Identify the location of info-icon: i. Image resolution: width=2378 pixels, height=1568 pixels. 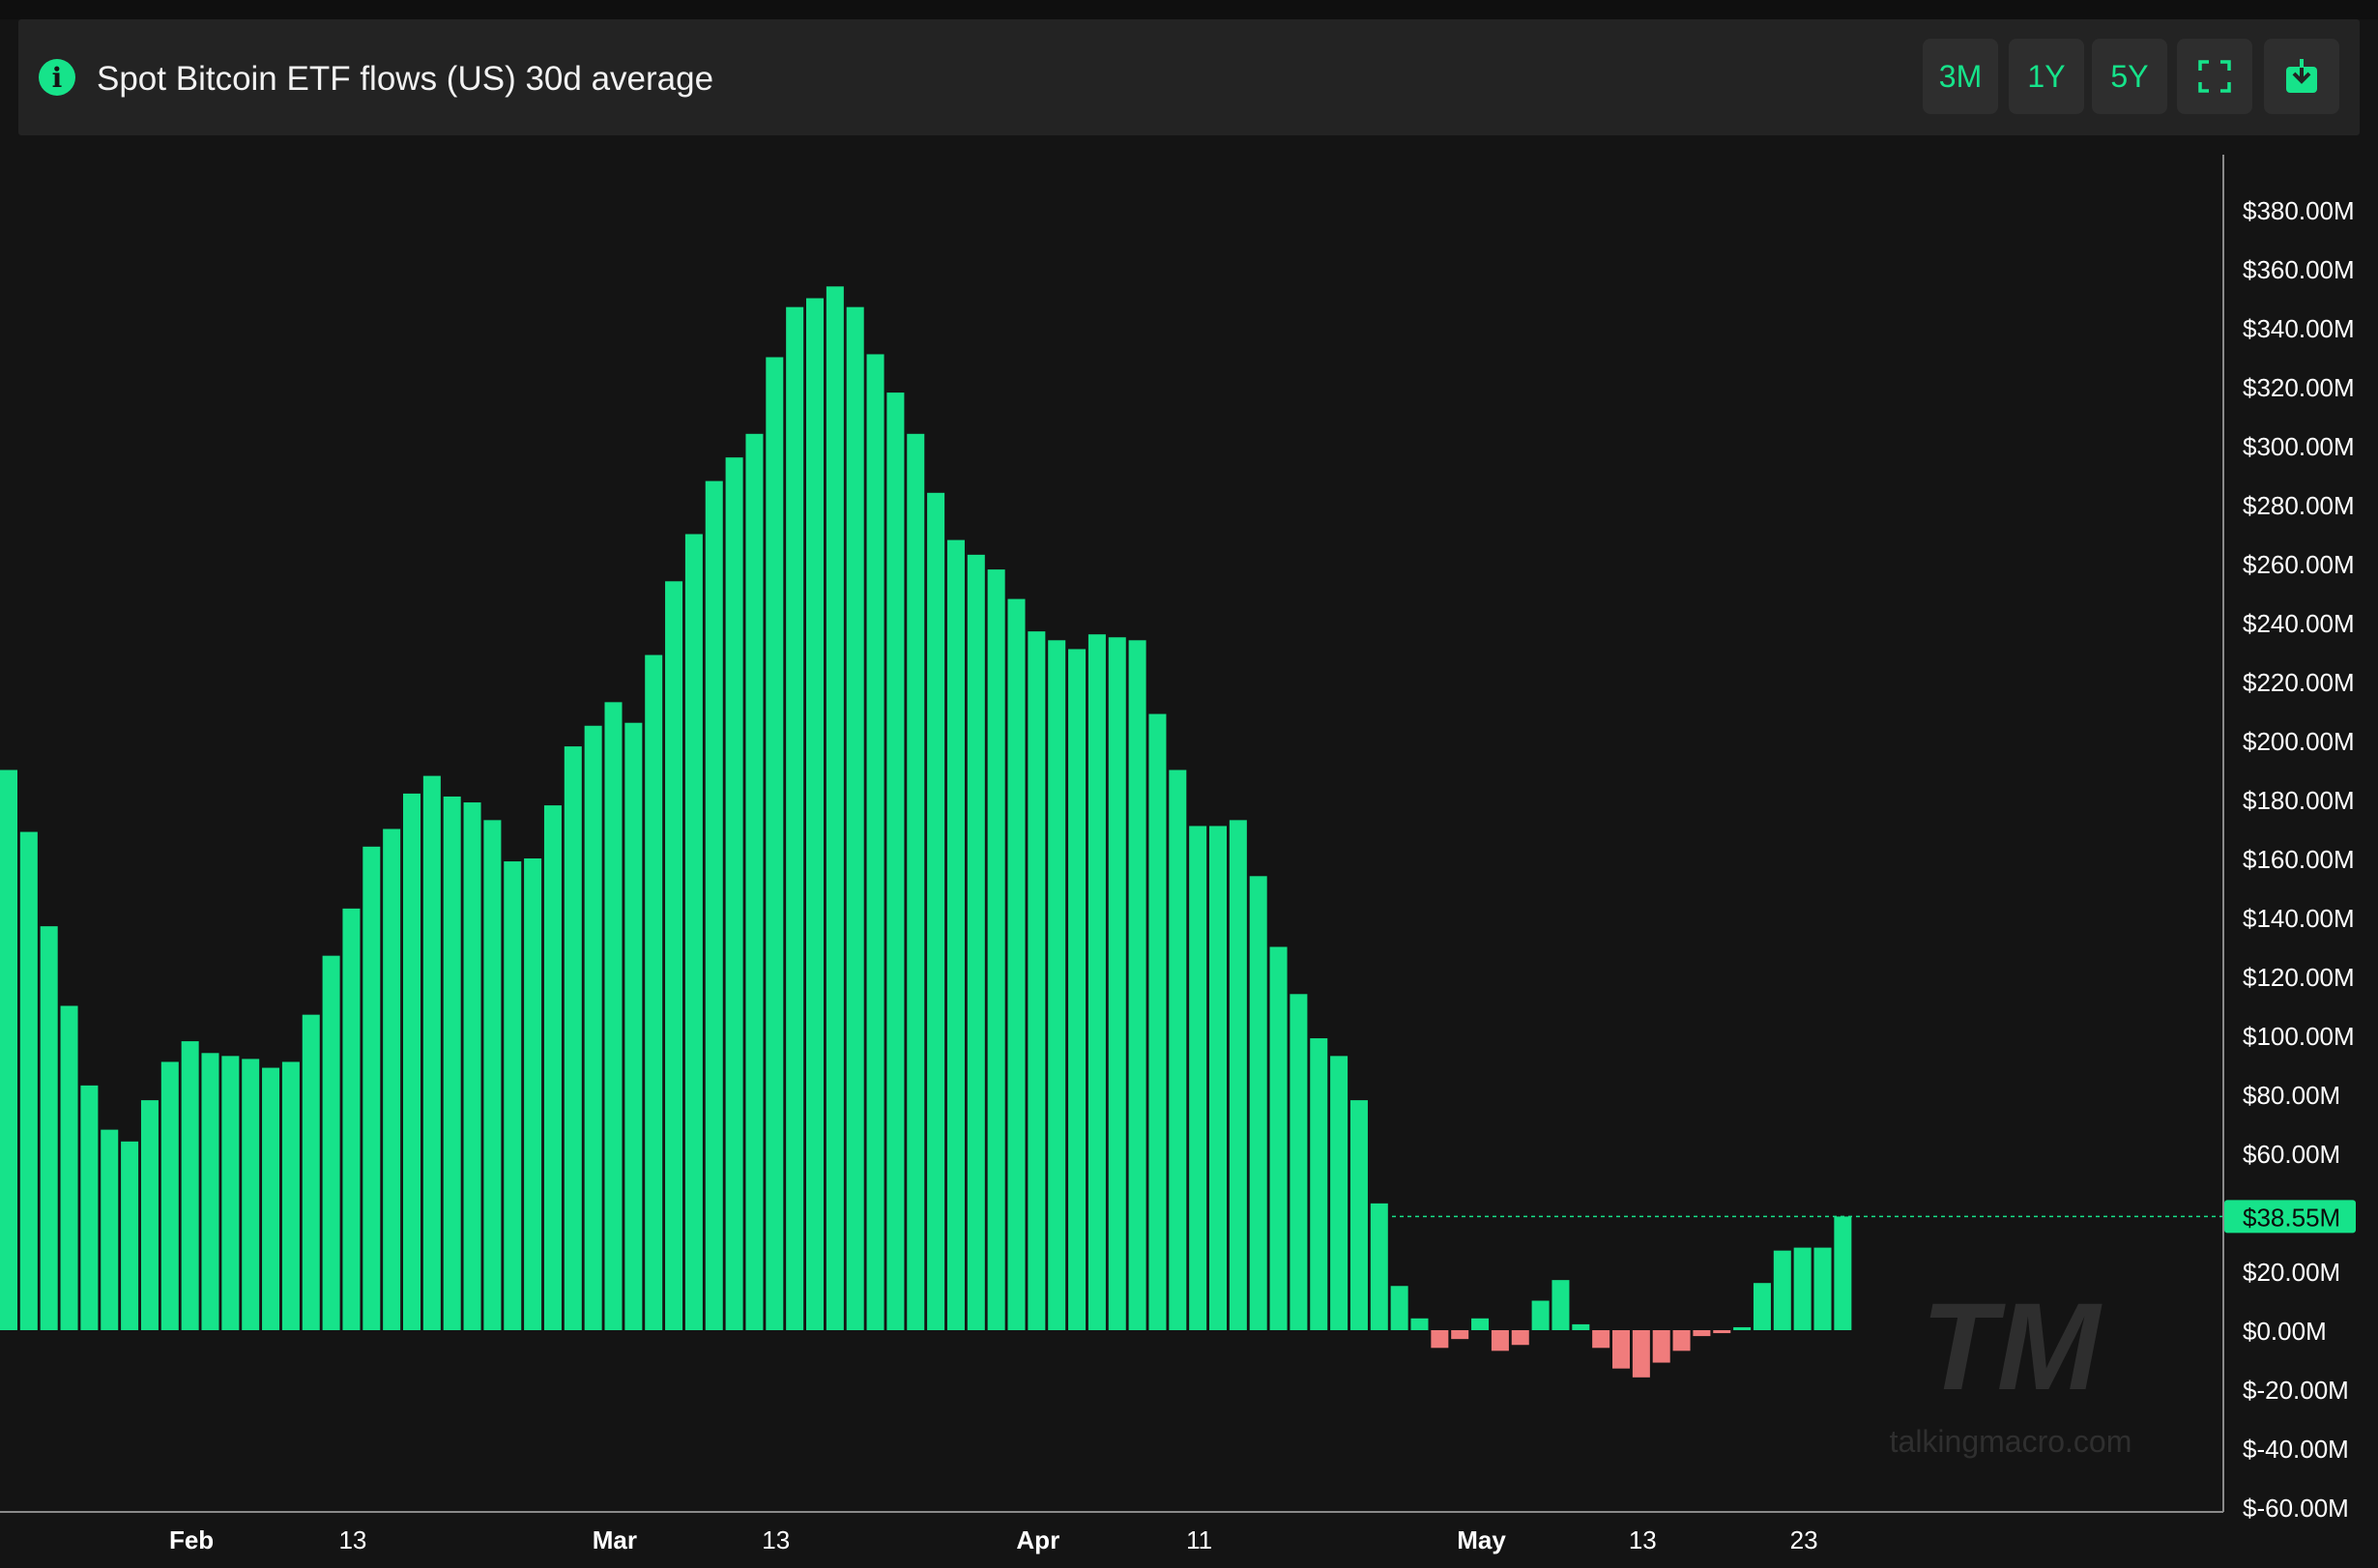
(57, 77).